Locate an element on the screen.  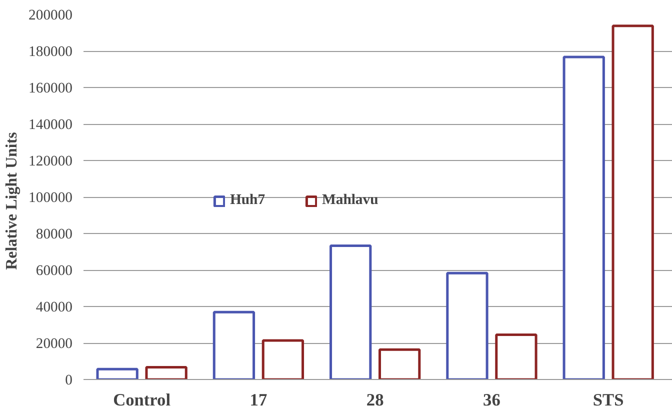
x-tick-label: 28 is located at coordinates (375, 400).